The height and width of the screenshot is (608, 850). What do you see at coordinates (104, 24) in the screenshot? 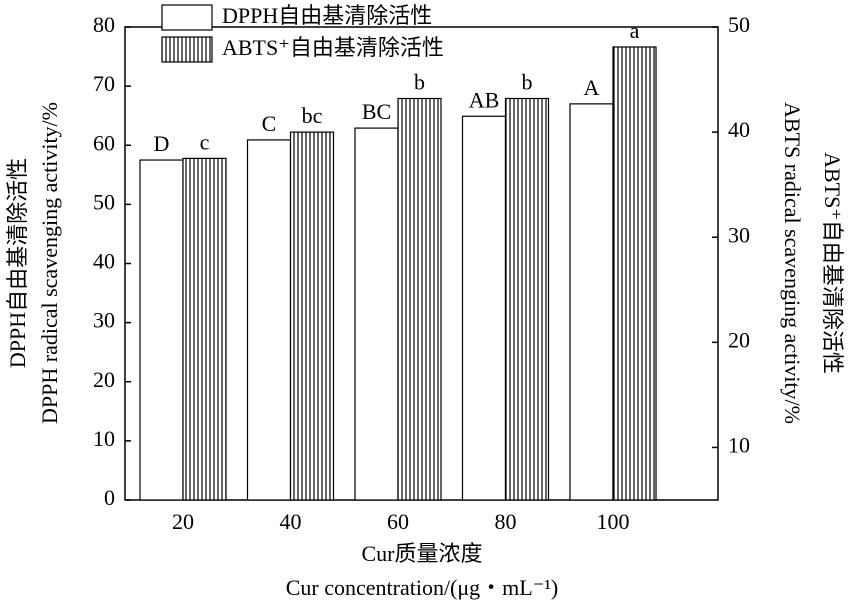
I see `y-tick-label: 80` at bounding box center [104, 24].